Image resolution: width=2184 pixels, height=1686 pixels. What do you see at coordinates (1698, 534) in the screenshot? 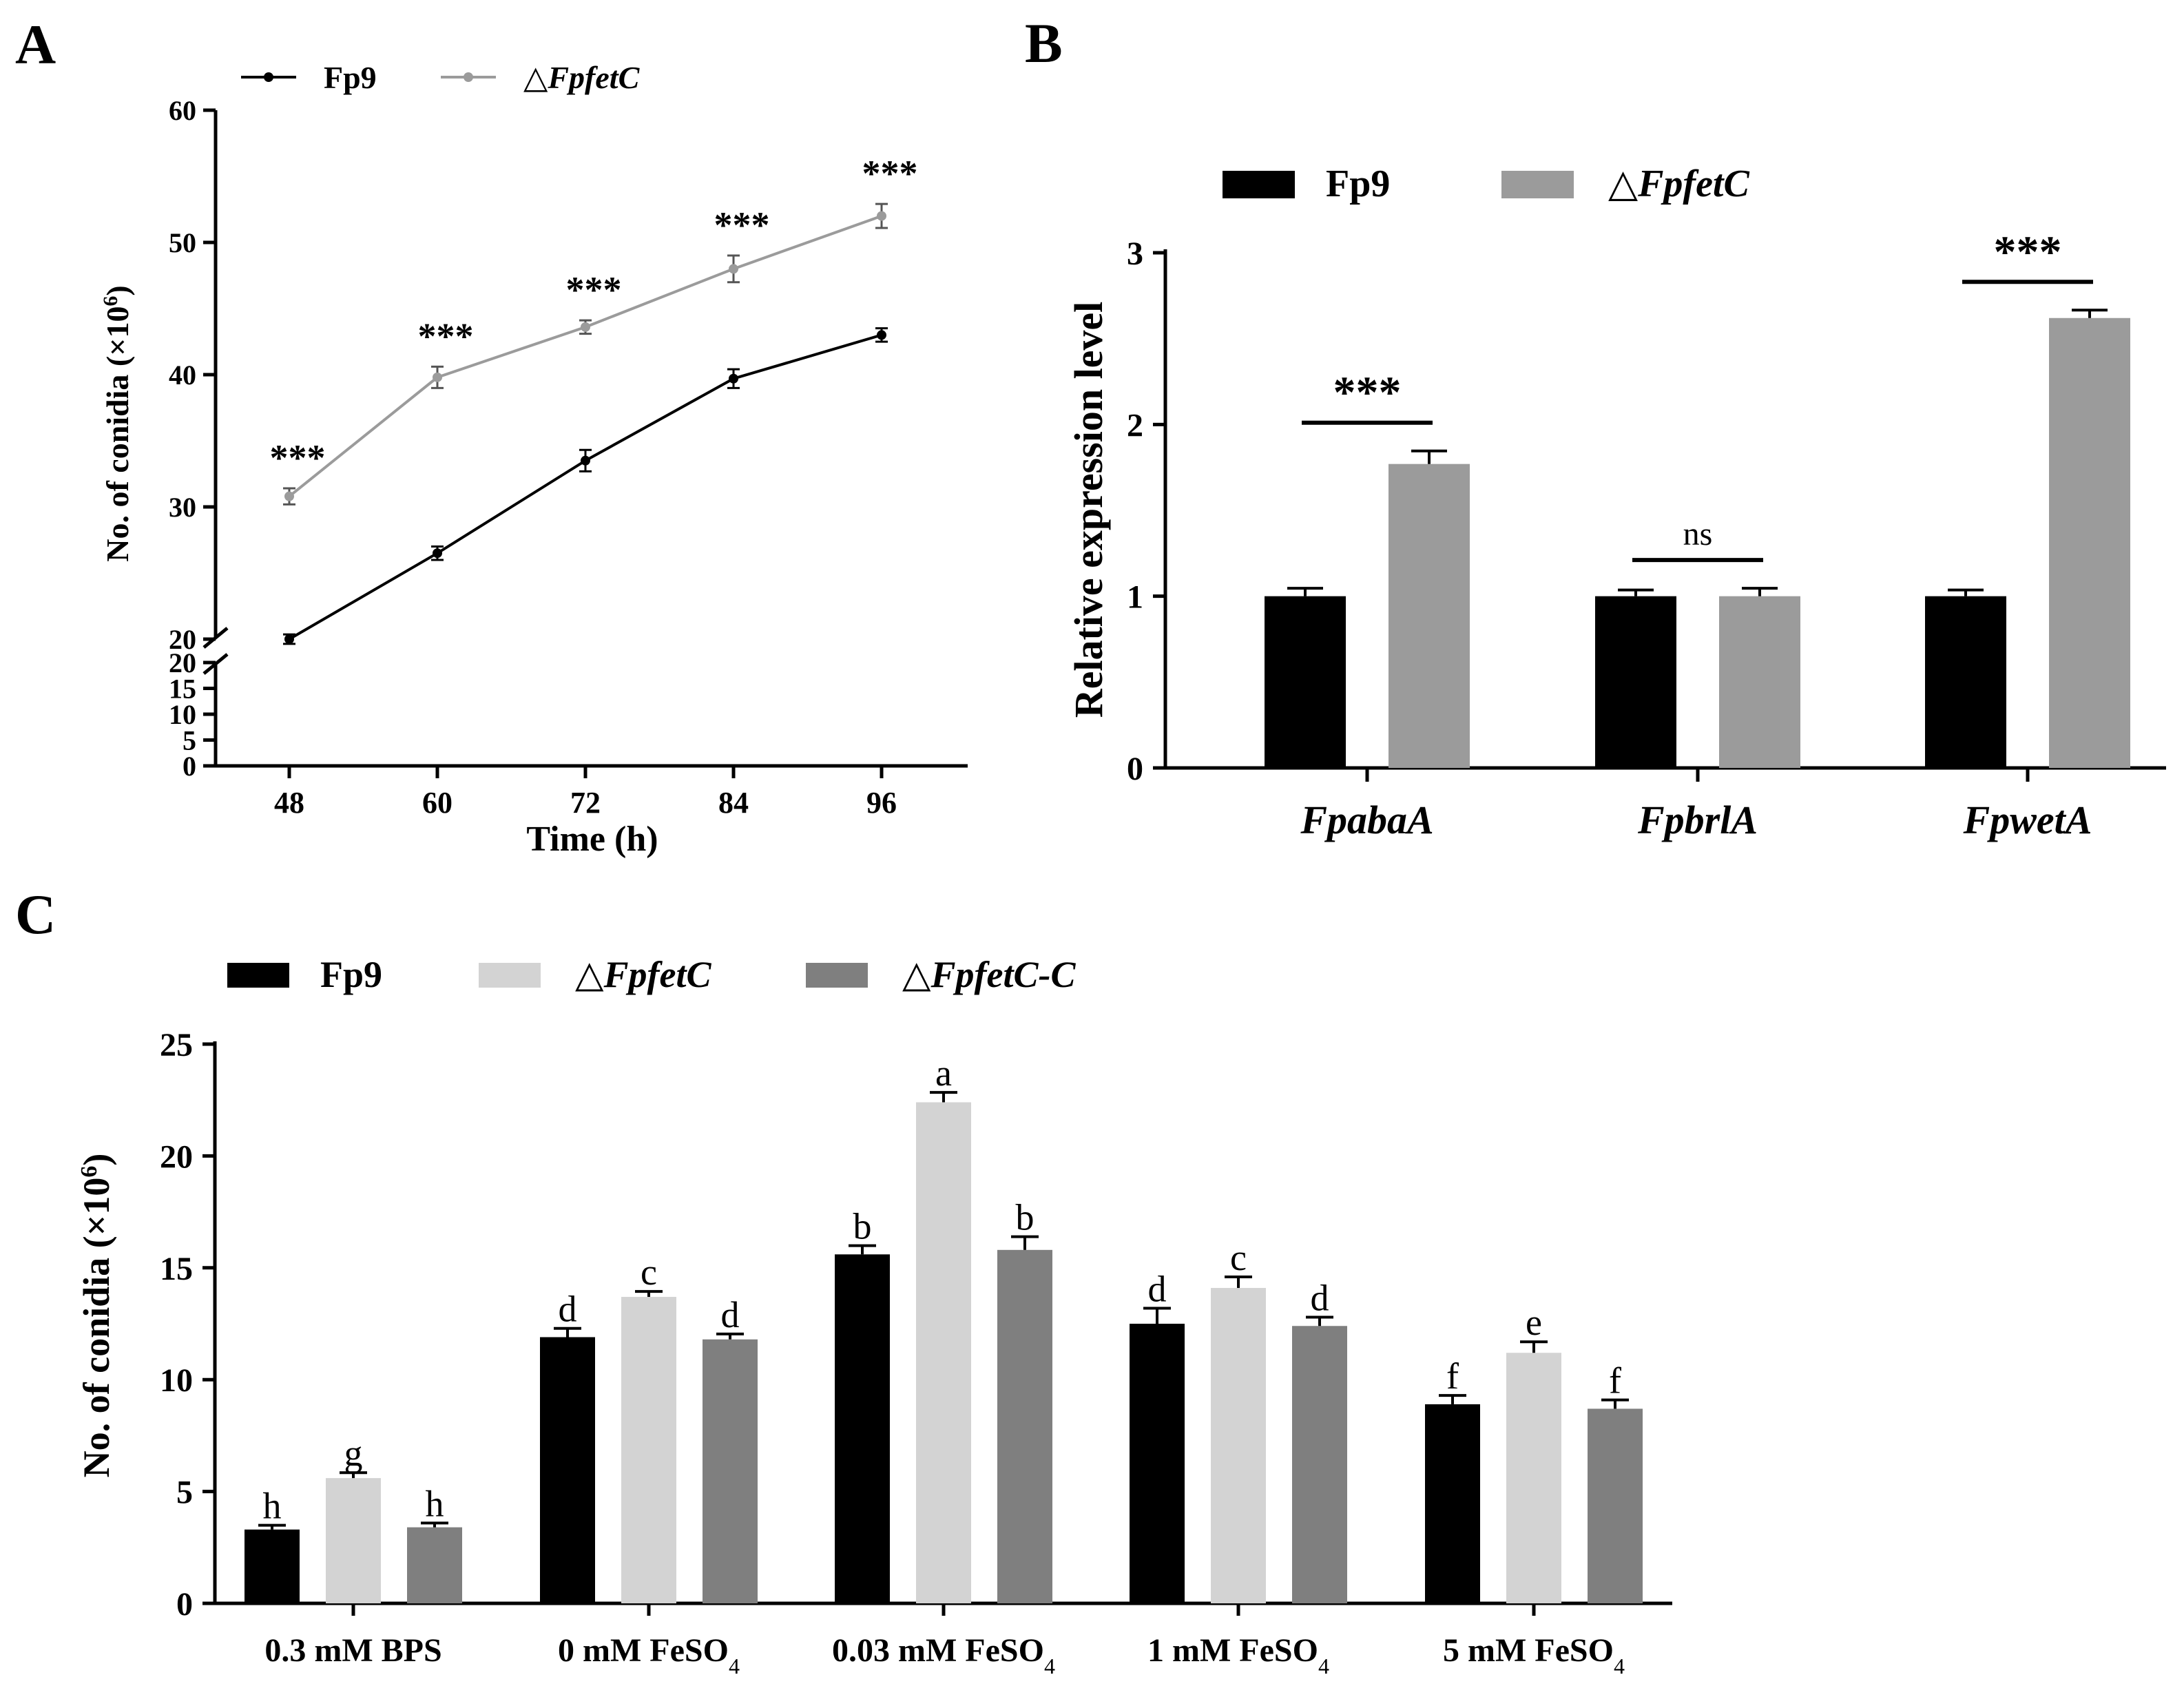
I see `b-significance: ns` at bounding box center [1698, 534].